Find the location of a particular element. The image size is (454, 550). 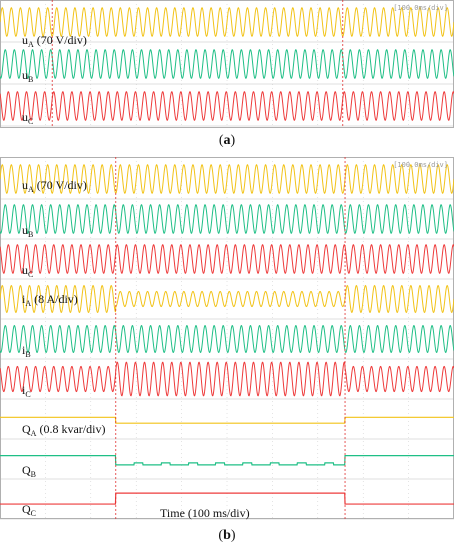

time-scale-label-a: [100.0ms/div] is located at coordinates (420, 8).